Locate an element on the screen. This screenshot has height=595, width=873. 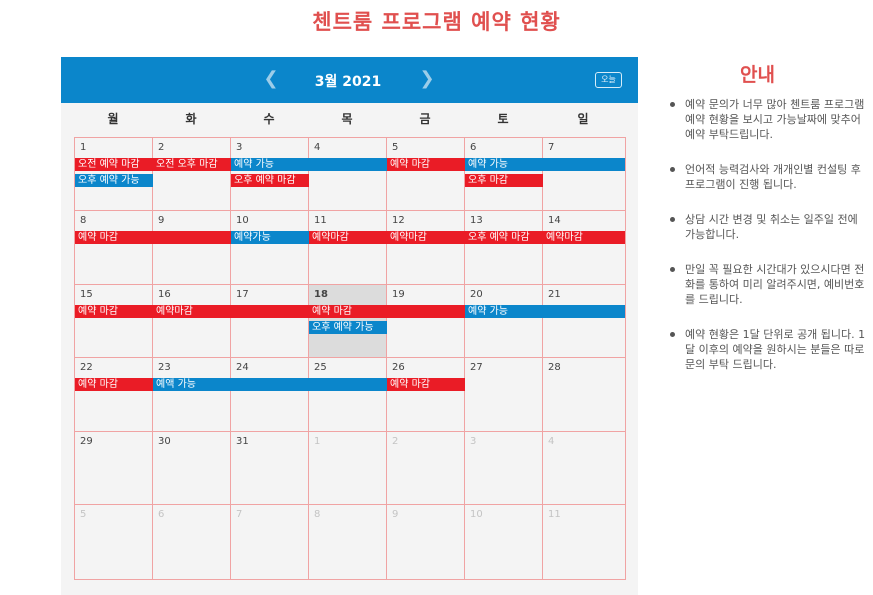
day-number: 29 is located at coordinates (86, 441).